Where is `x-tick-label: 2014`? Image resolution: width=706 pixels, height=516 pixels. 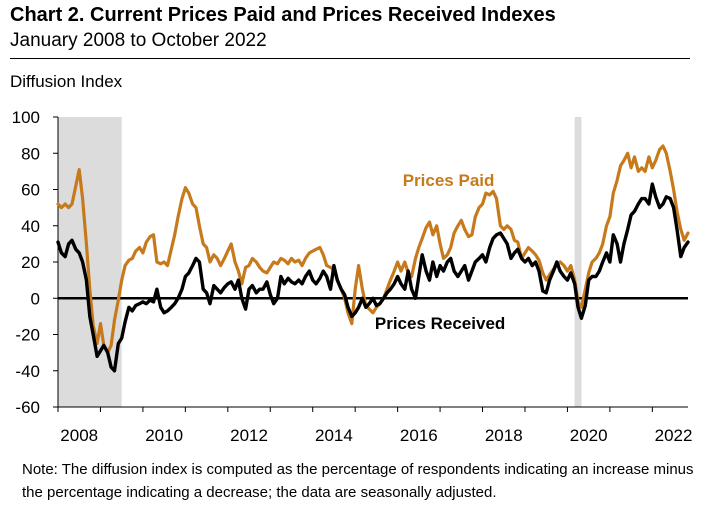 x-tick-label: 2014 is located at coordinates (334, 435).